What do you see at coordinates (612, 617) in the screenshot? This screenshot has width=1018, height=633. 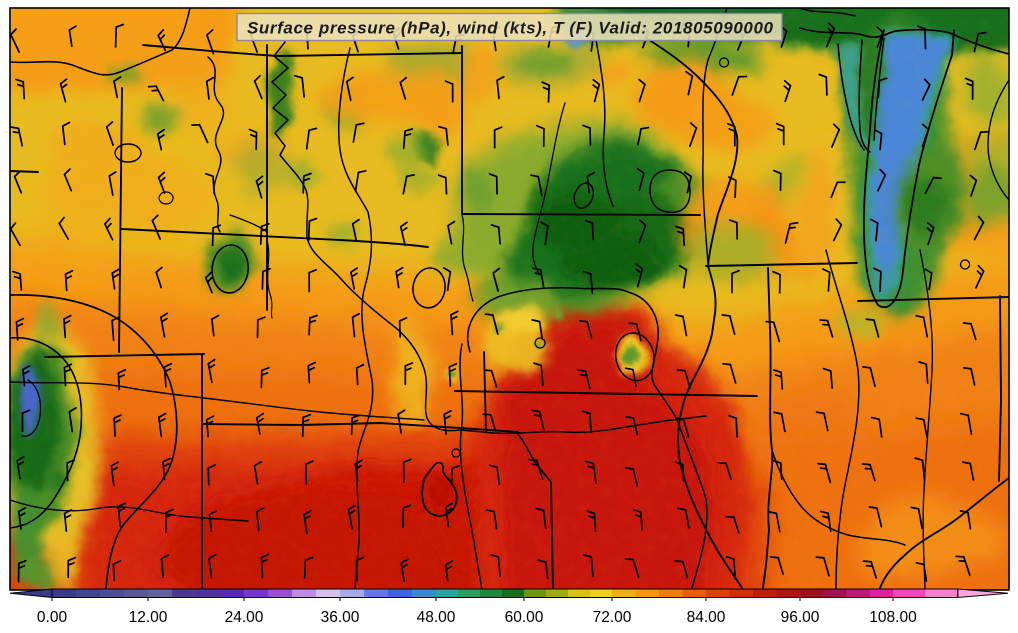 I see `svg-text: 72.00` at bounding box center [612, 617].